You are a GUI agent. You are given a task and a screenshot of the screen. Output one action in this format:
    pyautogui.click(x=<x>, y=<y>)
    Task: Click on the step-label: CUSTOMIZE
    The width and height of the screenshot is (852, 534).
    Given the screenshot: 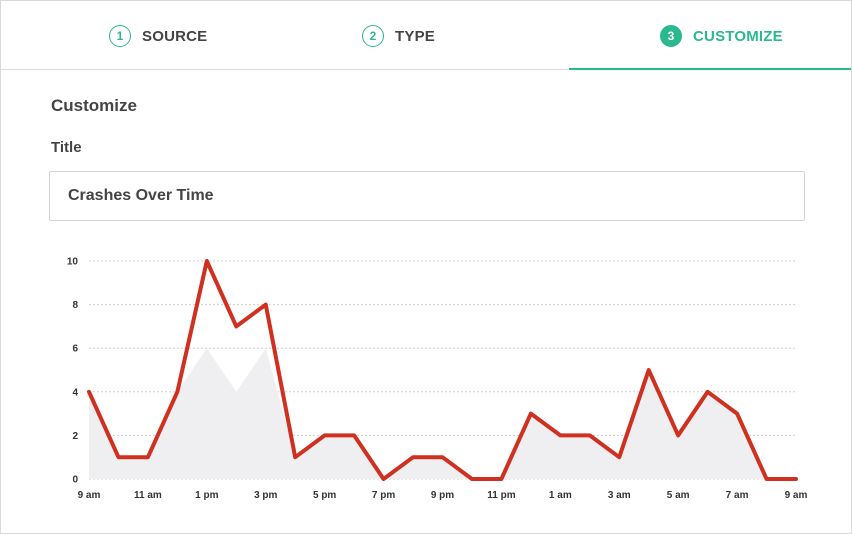 What is the action you would take?
    pyautogui.click(x=738, y=36)
    